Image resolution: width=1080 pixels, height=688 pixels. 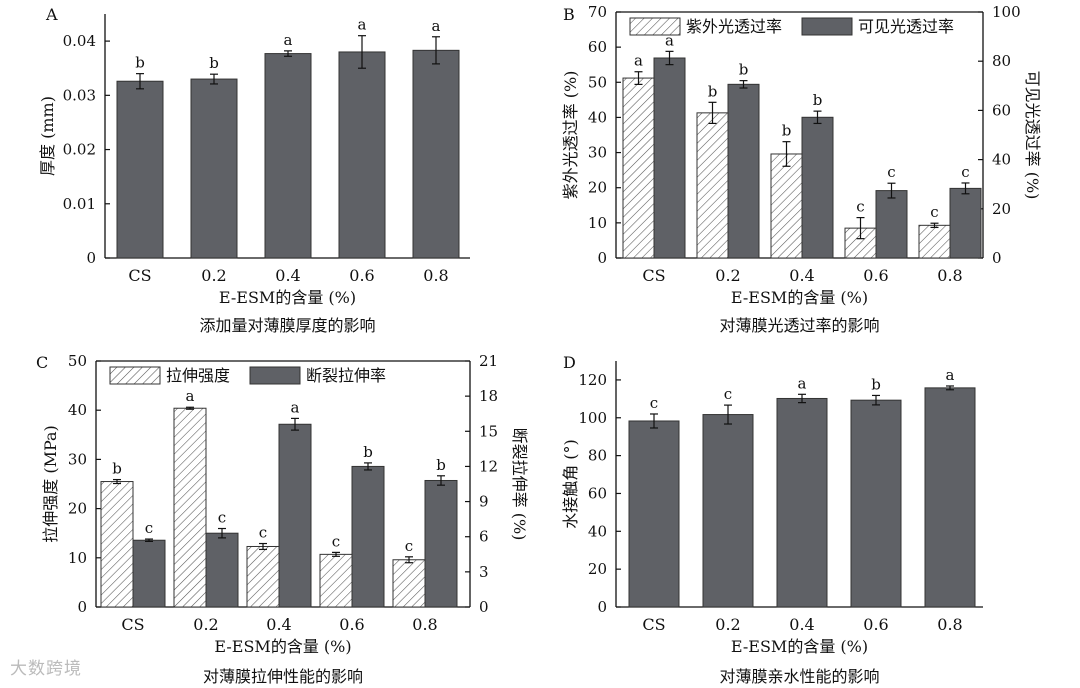 What do you see at coordinates (488, 431) in the screenshot?
I see `y2-tick-label: 15` at bounding box center [488, 431].